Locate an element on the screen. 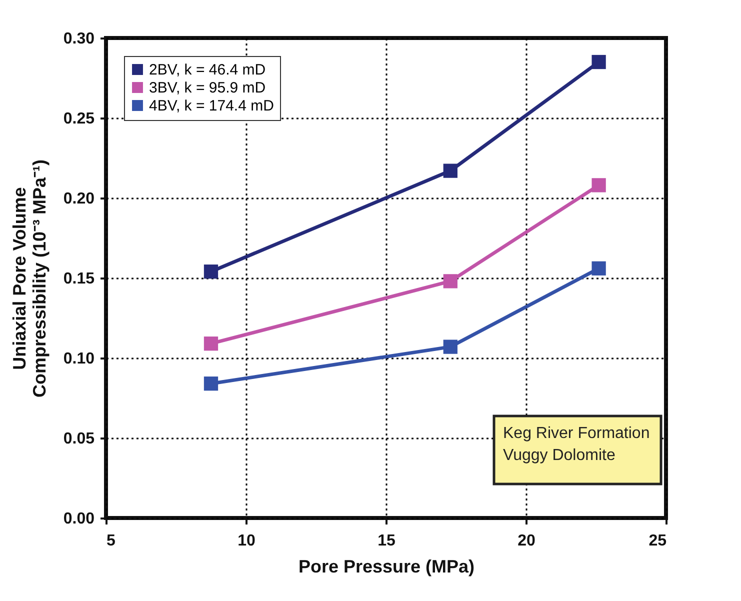 This screenshot has width=741, height=601. x-axis-title: Pore Pressure (MPa) is located at coordinates (386, 566).